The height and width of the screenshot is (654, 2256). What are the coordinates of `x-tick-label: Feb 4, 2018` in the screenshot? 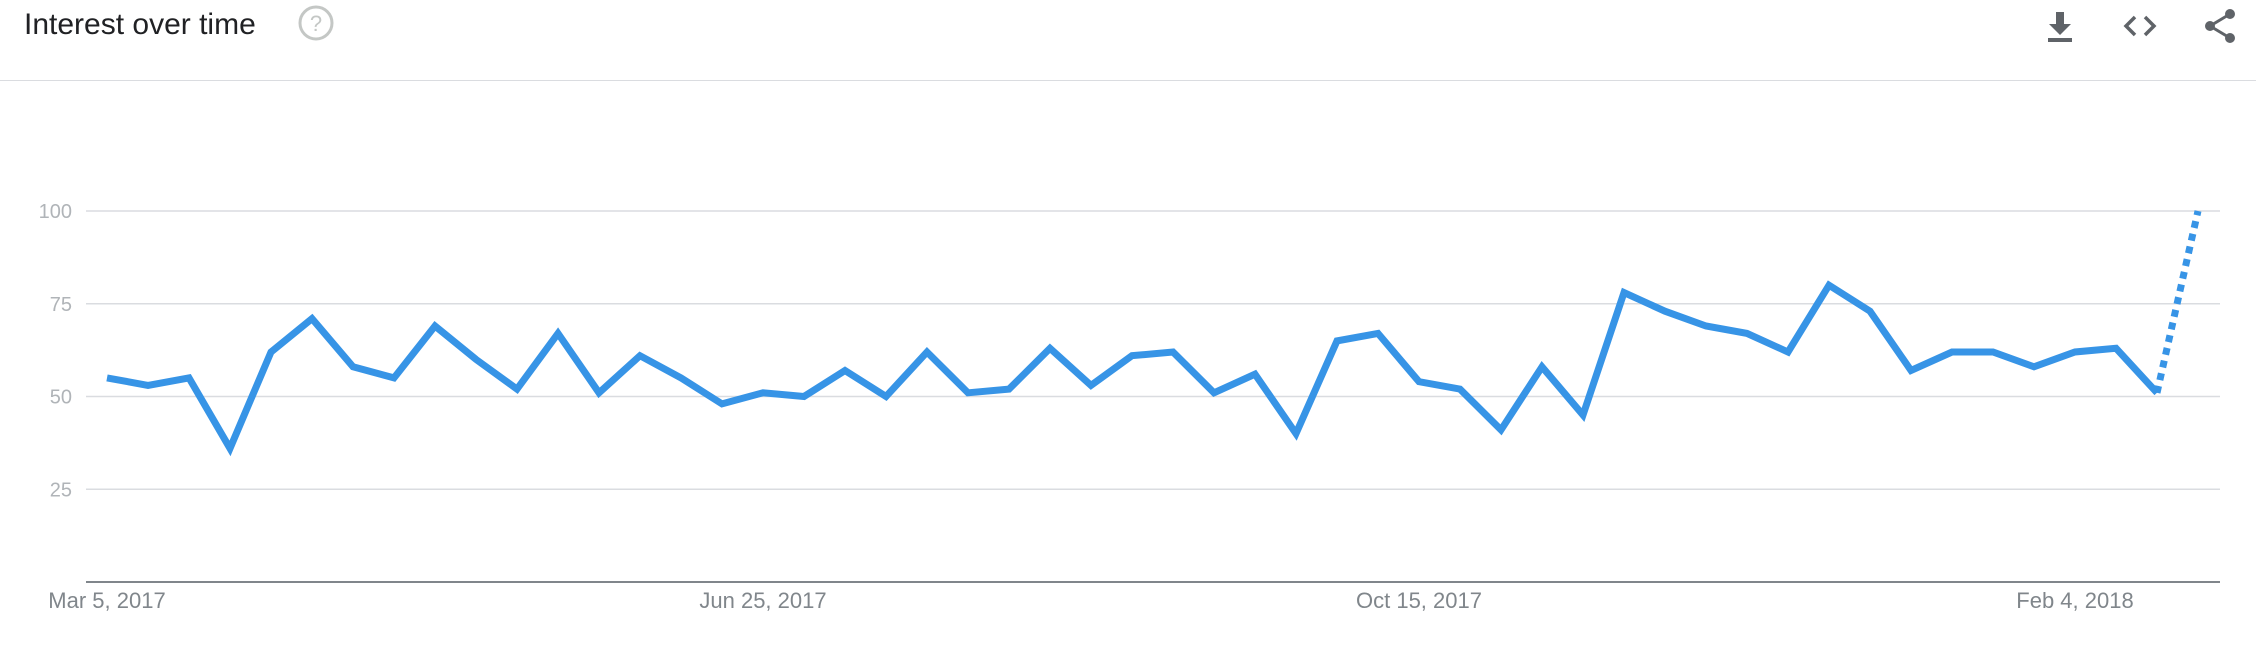 It's located at (2074, 600).